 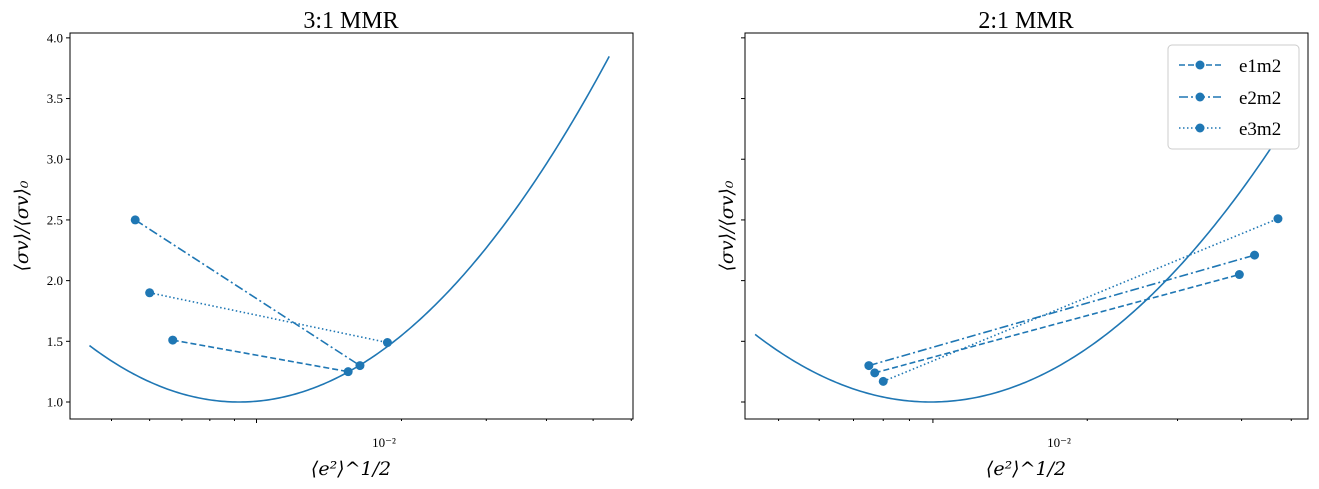 What do you see at coordinates (1260, 129) in the screenshot?
I see `legend-label-e3m2: e3m2` at bounding box center [1260, 129].